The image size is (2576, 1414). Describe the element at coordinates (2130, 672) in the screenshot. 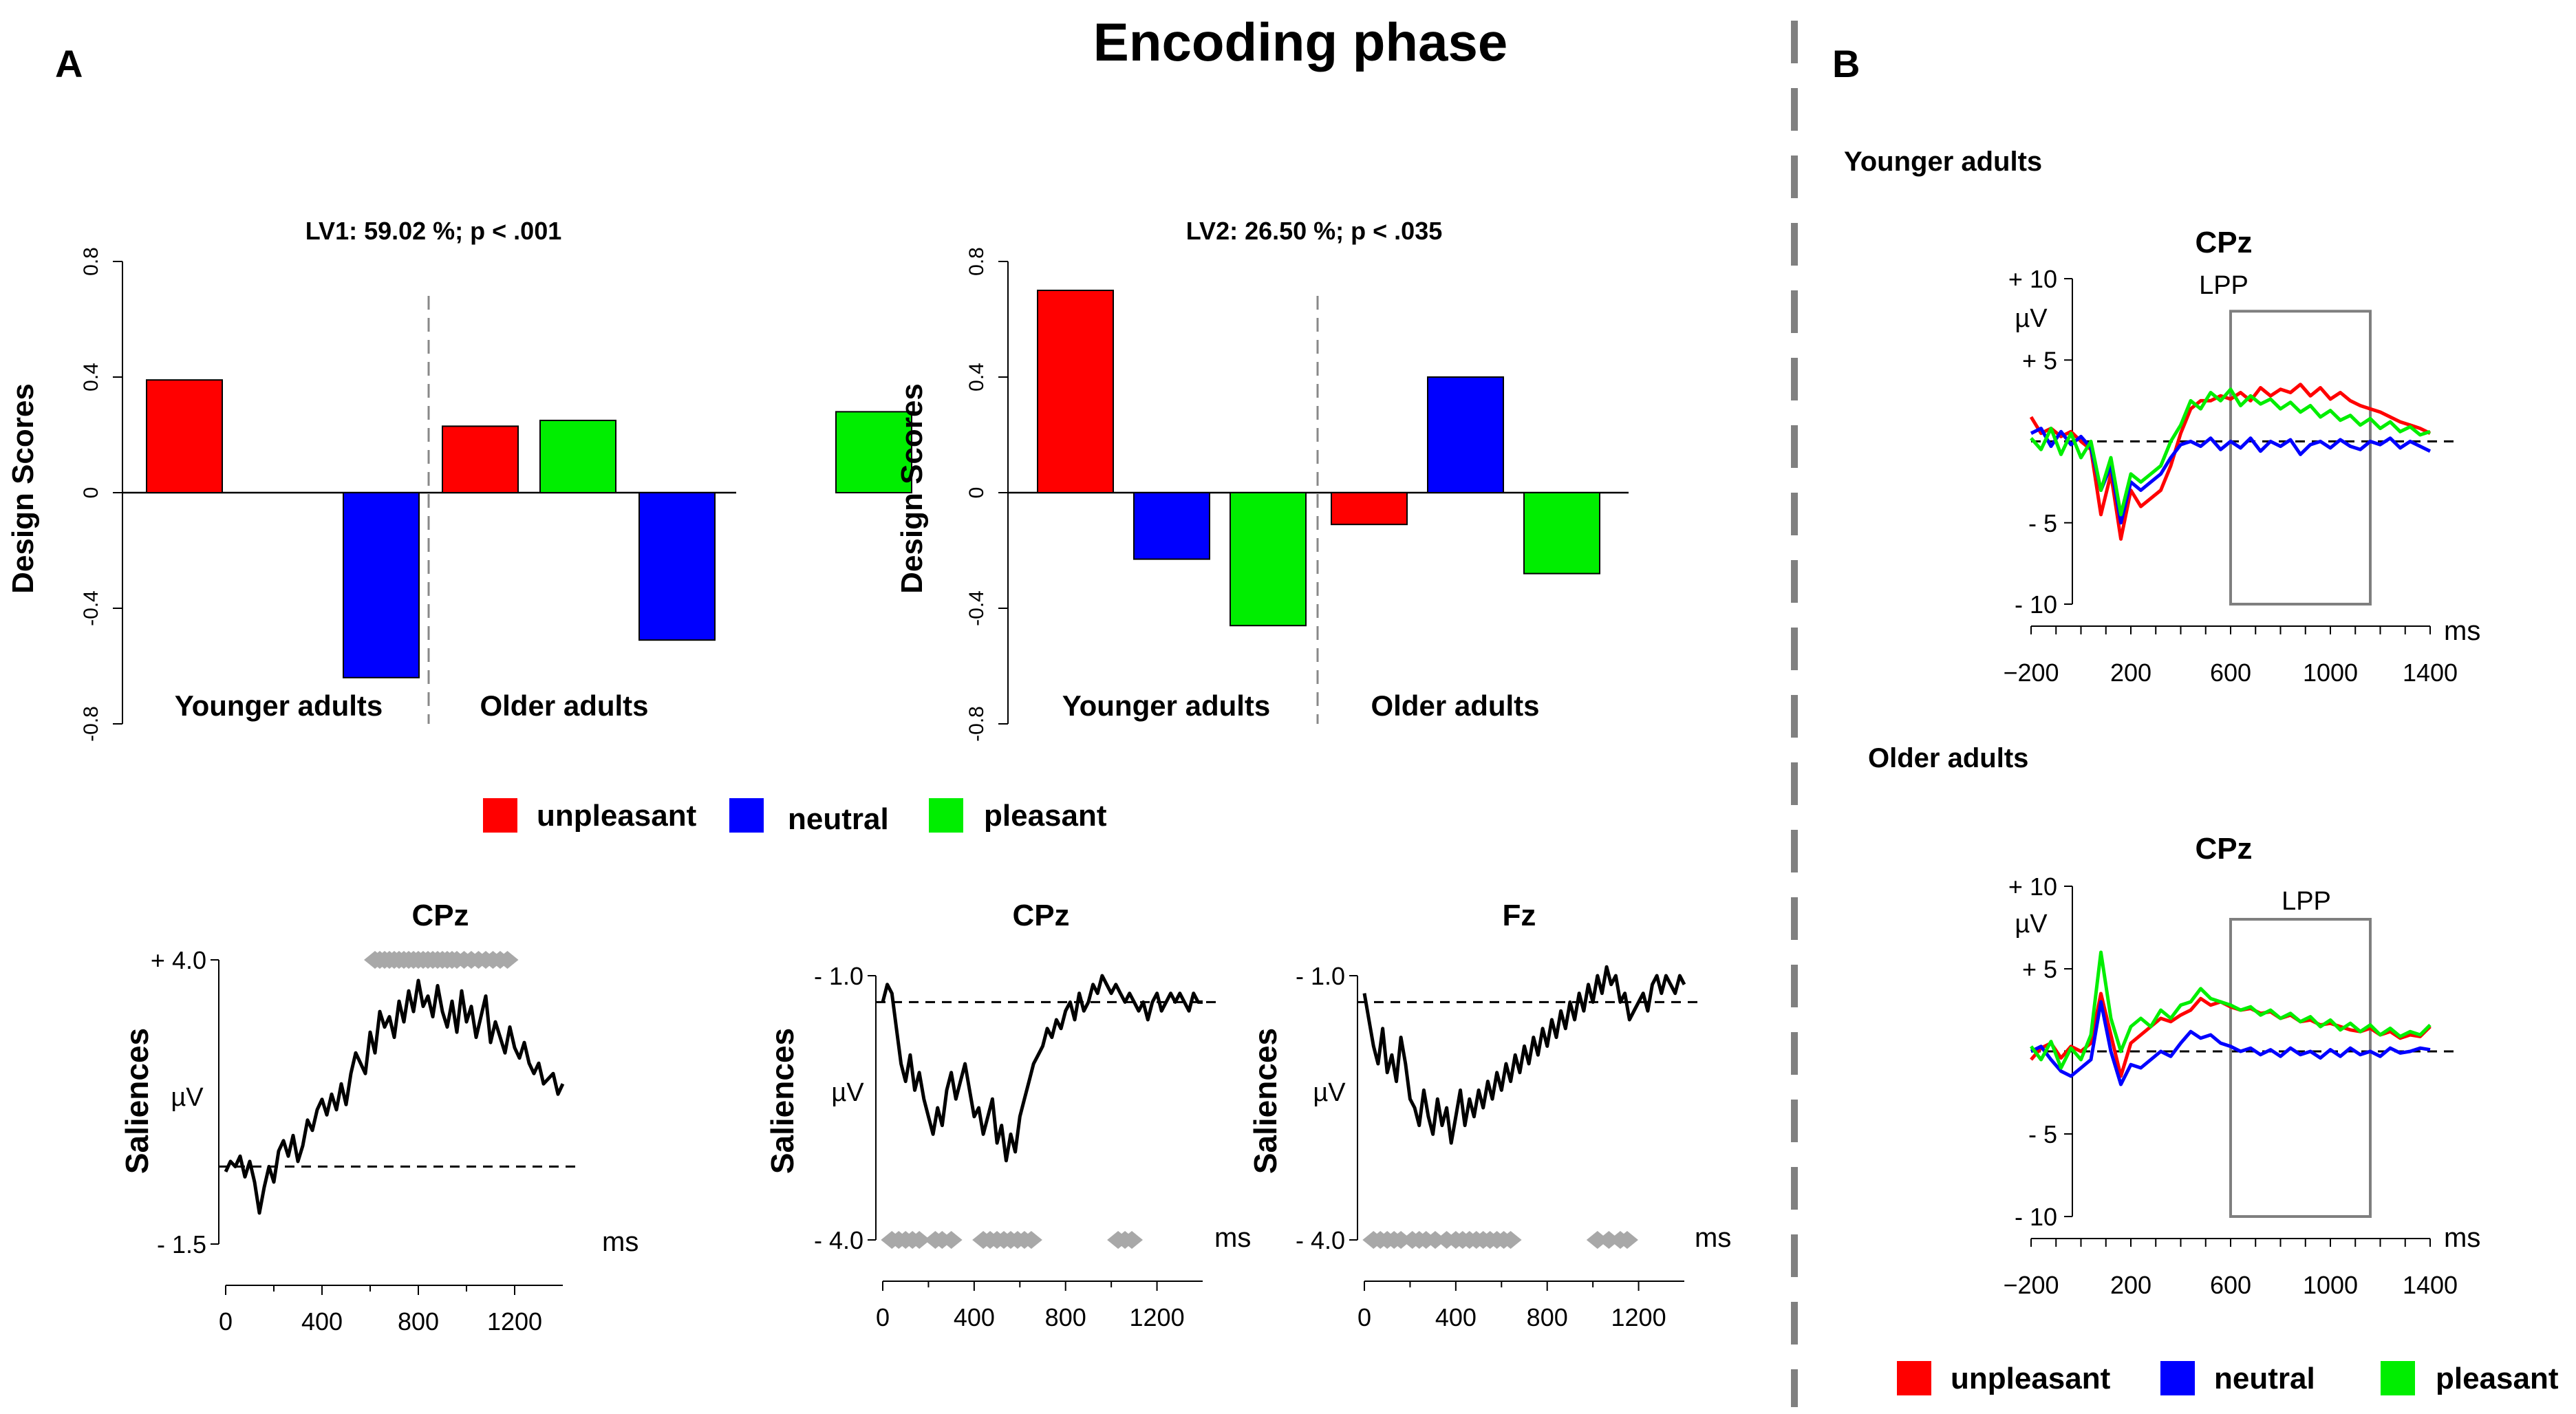

I see `x-tick-label: 200` at that location.